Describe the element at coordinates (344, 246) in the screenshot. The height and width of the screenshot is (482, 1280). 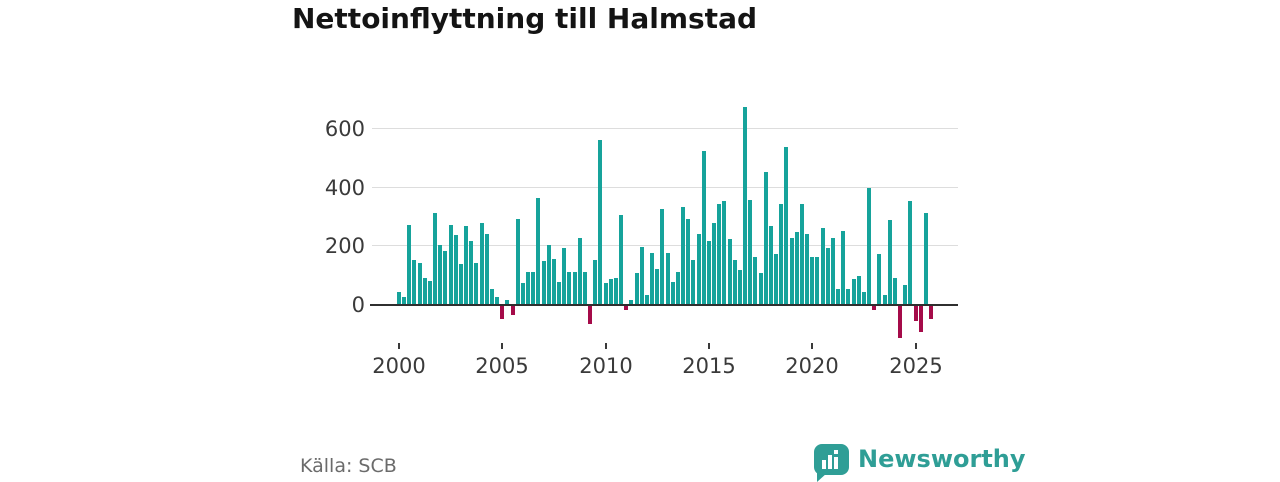
I see `y-axis-label: 200` at that location.